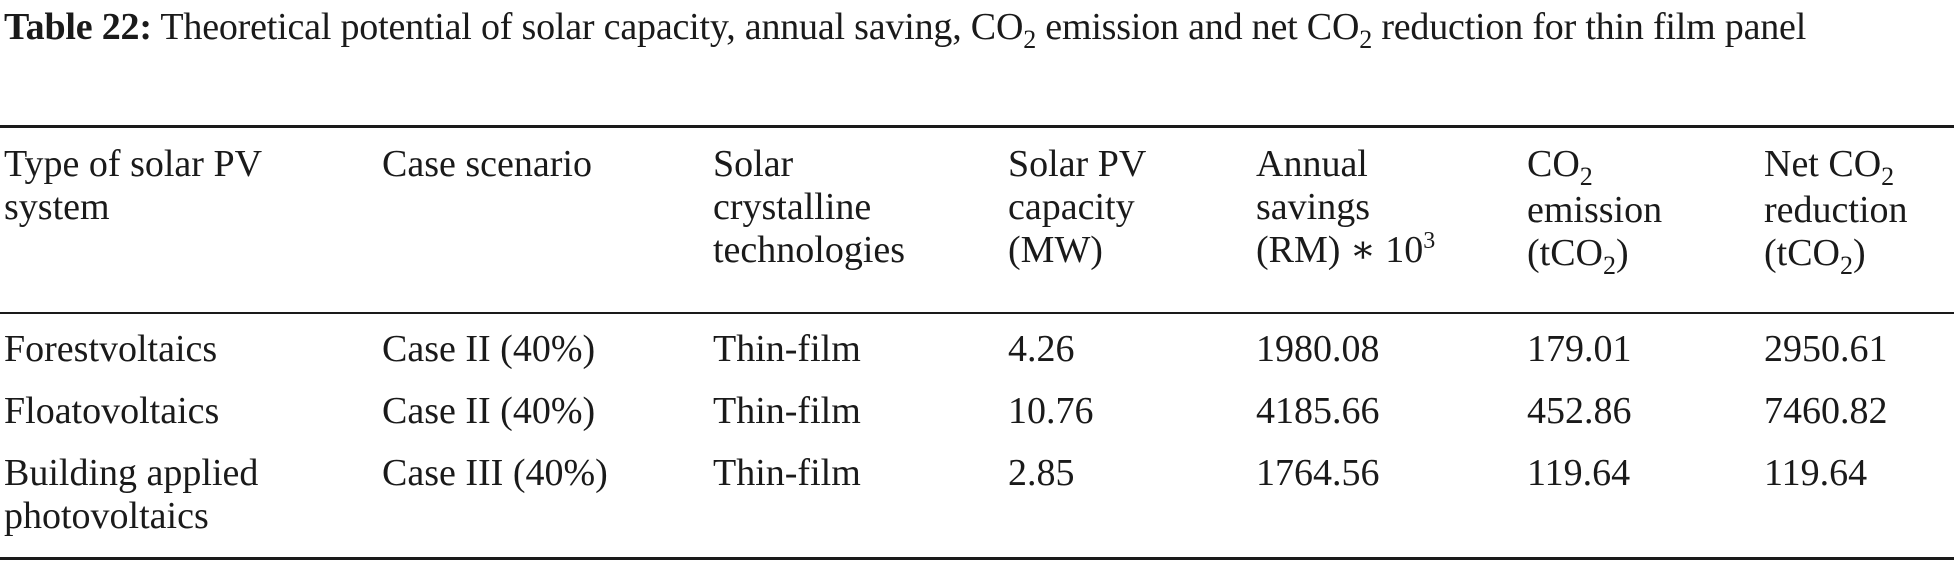 The image size is (1954, 567). Describe the element at coordinates (1198, 27) in the screenshot. I see `caption-text-b: emission and net CO` at that location.